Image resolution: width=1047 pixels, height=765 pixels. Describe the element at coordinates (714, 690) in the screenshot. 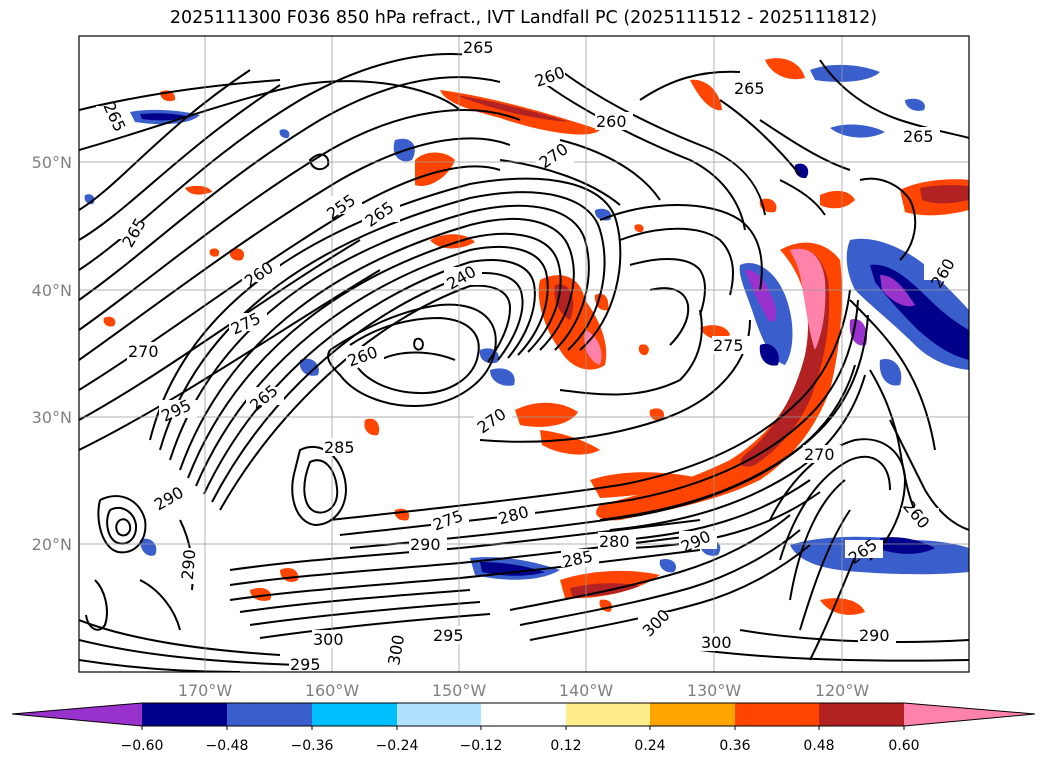

I see `lon-label-130w: 130°W` at that location.